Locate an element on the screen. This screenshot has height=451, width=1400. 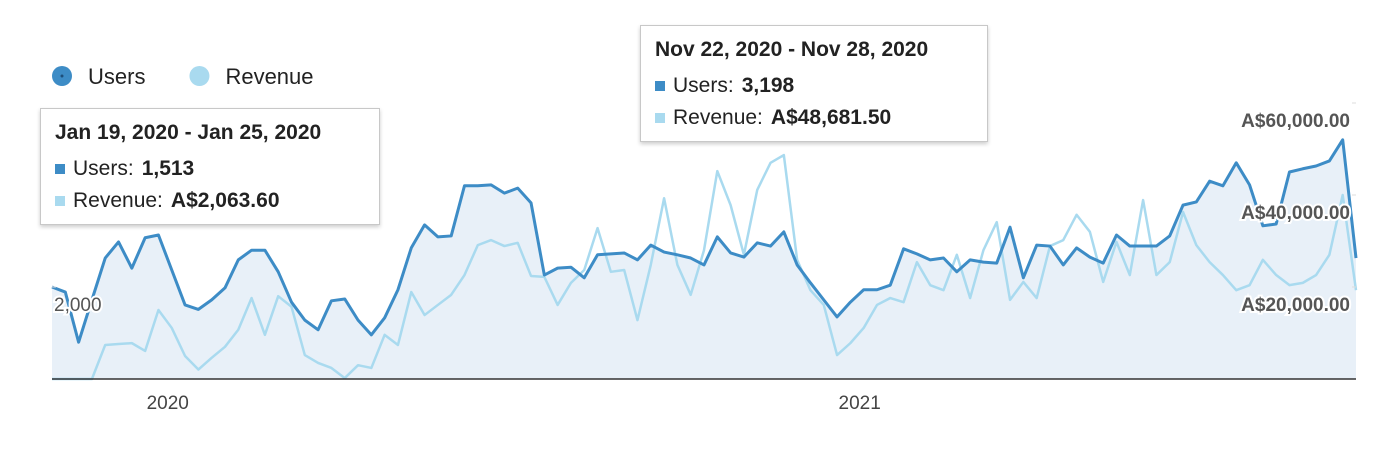
legend-marker-dot is located at coordinates (62, 76).